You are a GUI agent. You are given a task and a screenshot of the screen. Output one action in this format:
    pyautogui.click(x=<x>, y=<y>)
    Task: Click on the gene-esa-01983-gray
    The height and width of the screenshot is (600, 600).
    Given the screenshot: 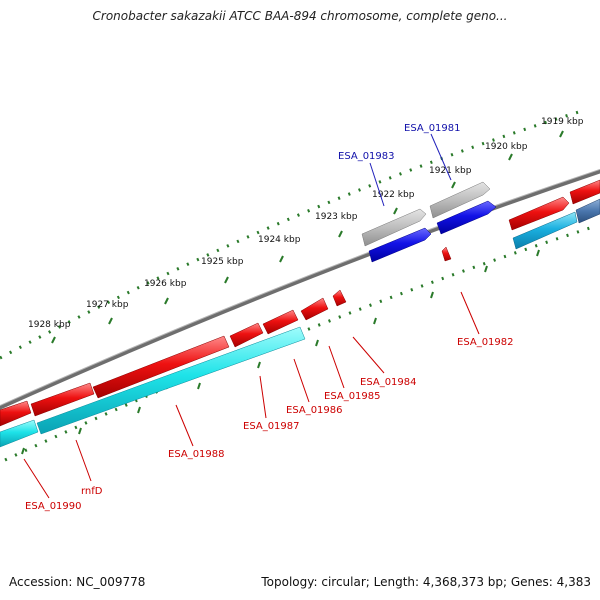 What is the action you would take?
    pyautogui.click(x=394, y=227)
    